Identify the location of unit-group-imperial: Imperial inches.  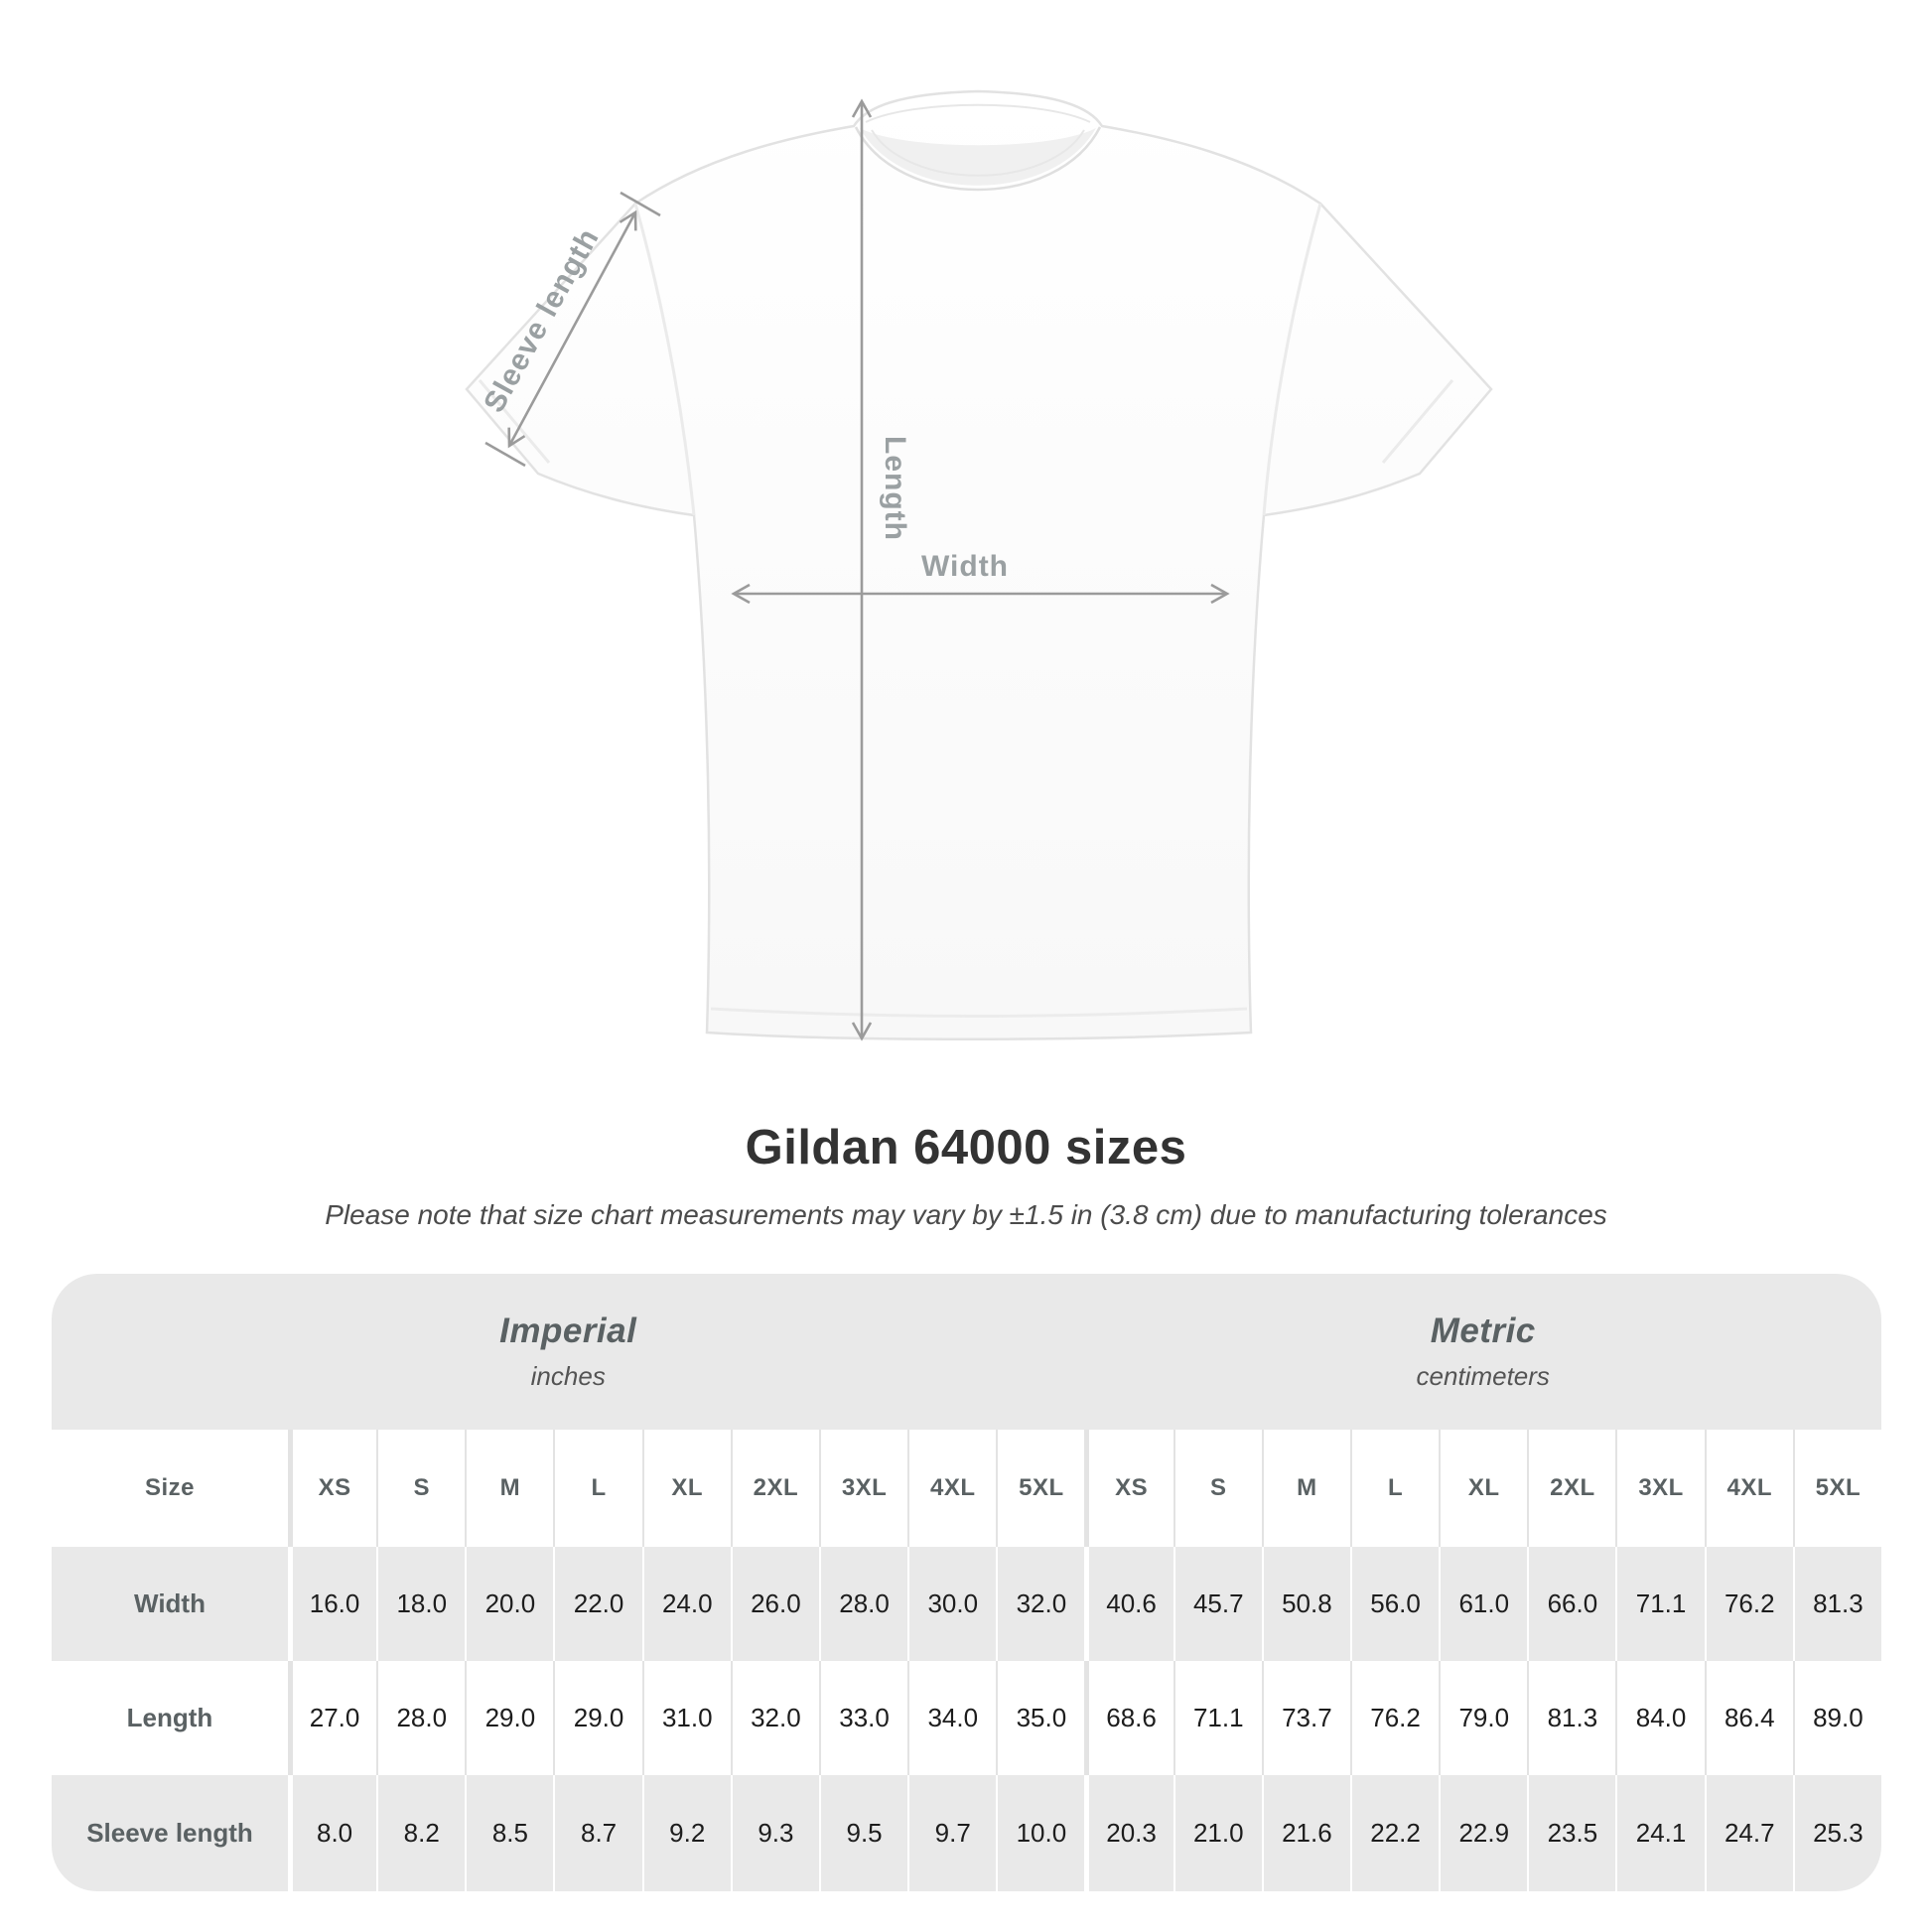
(569, 1352).